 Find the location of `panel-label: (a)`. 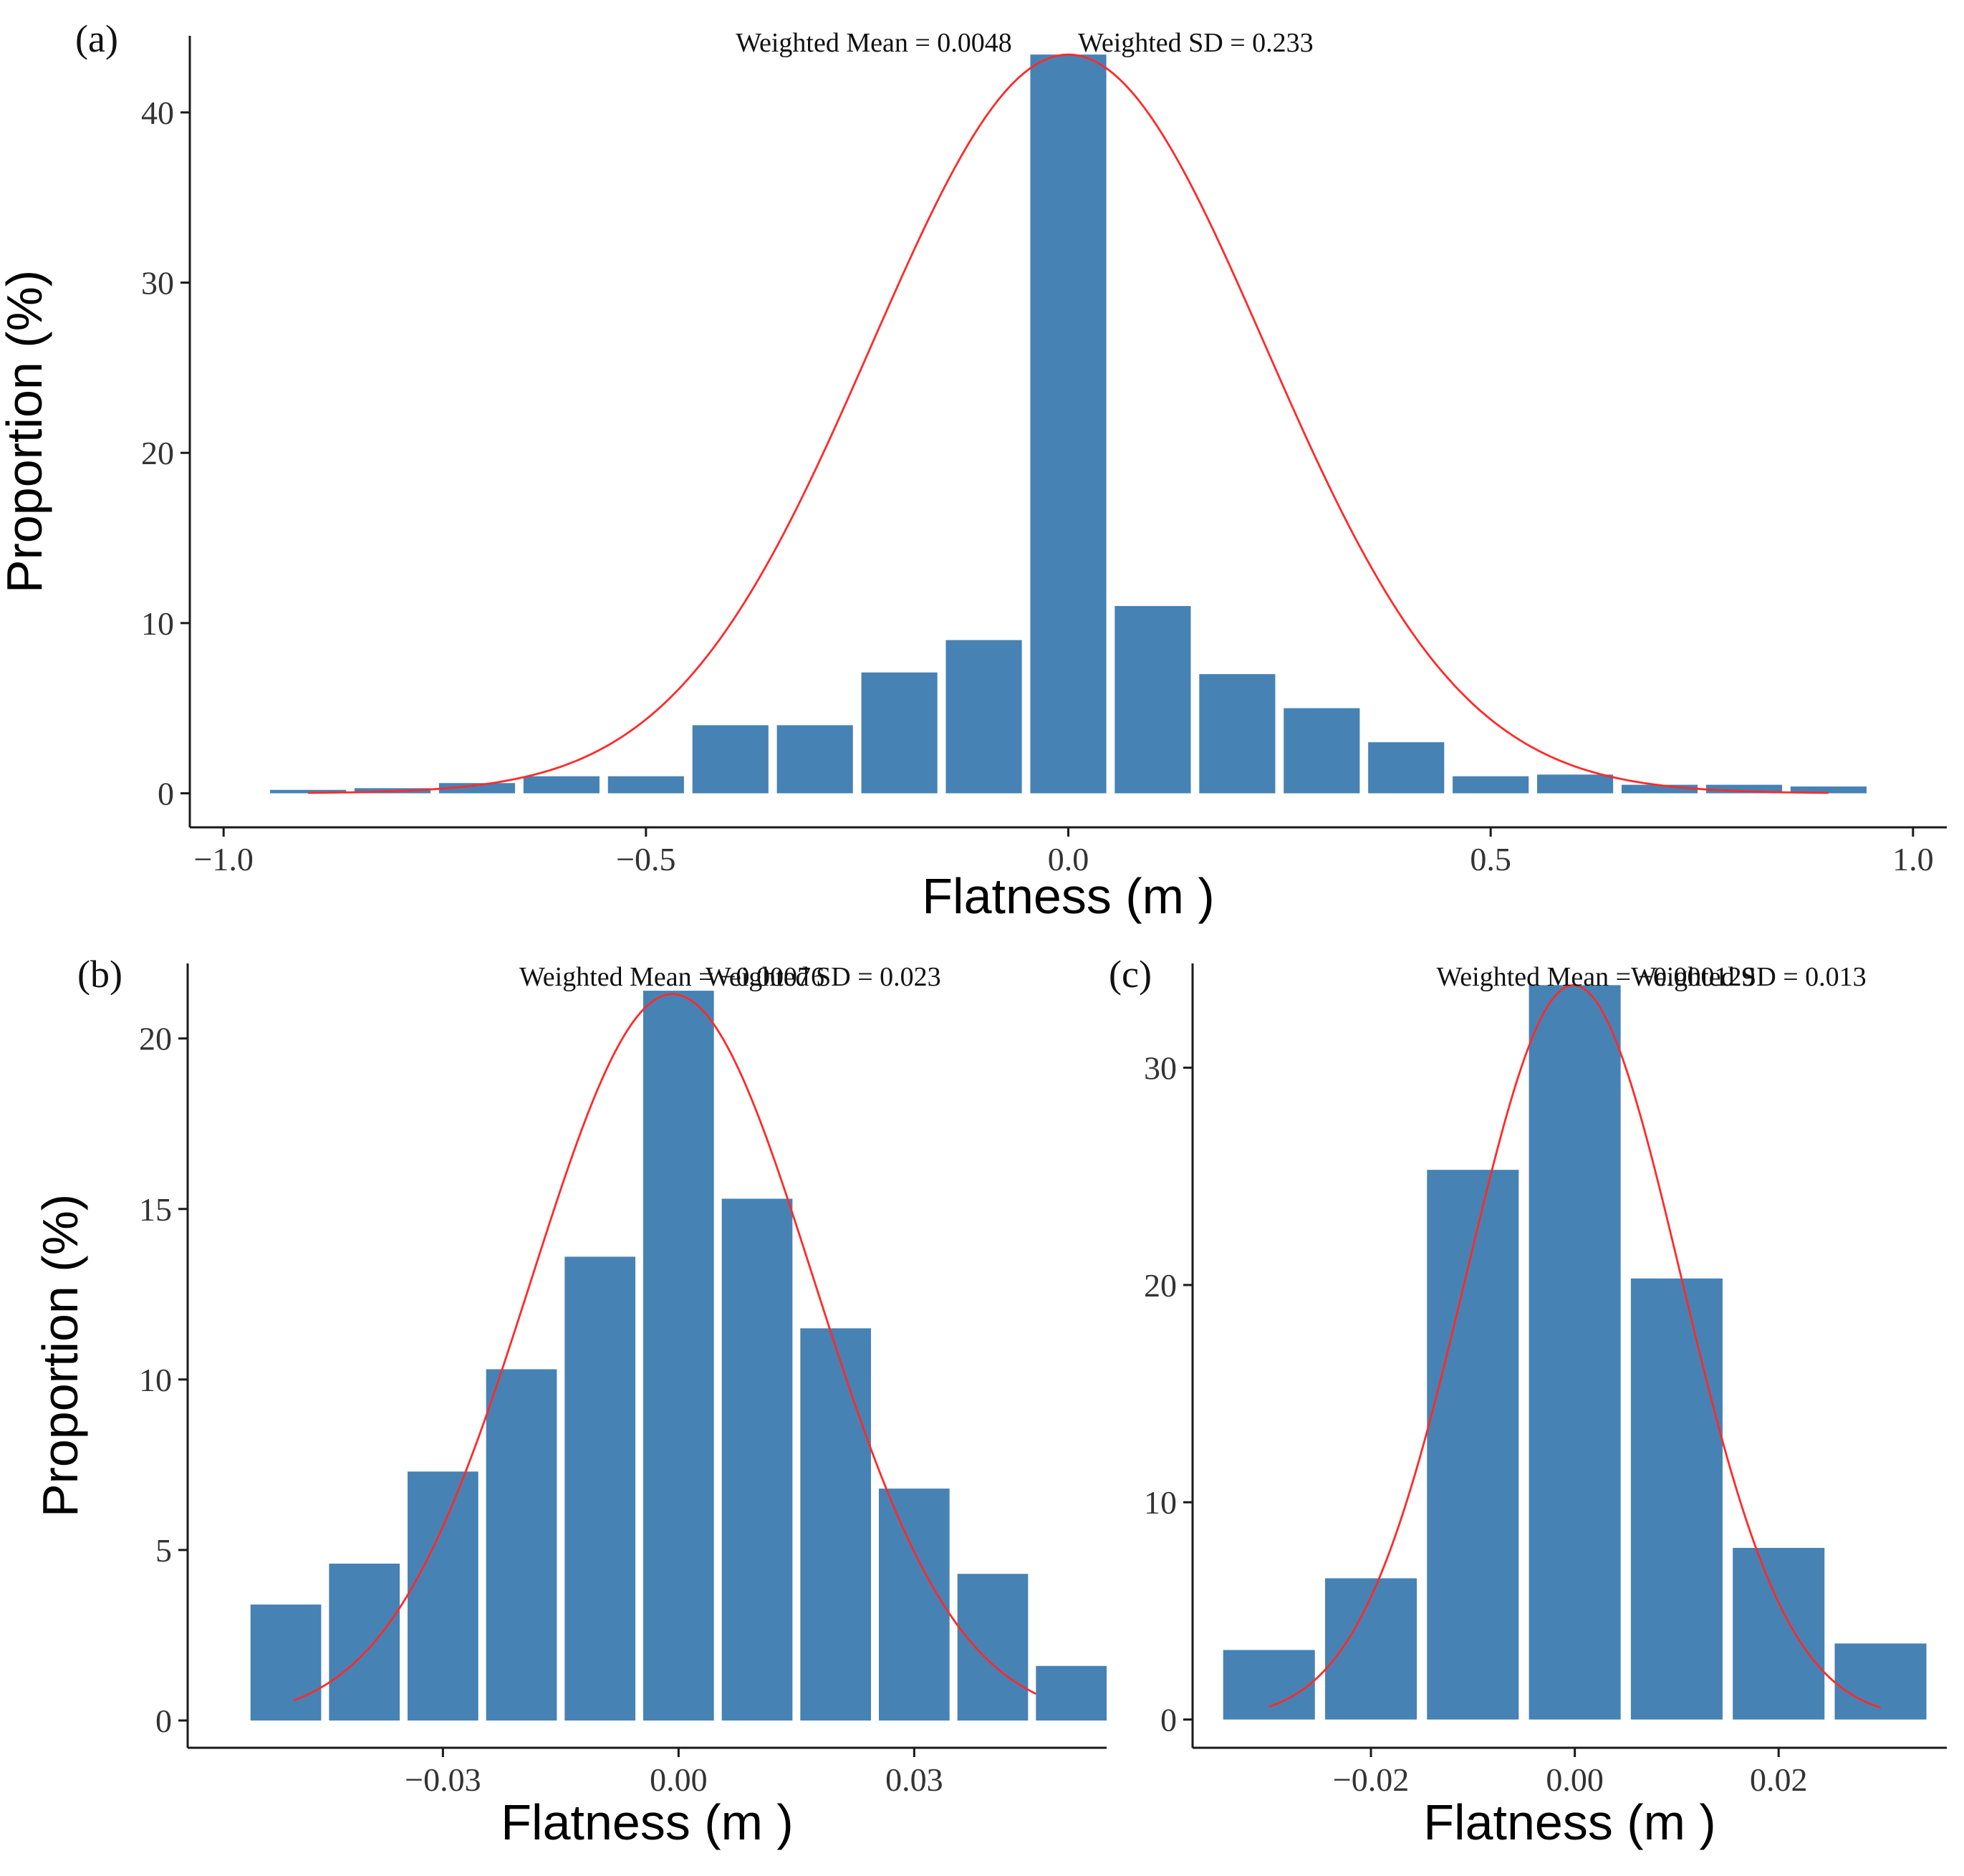

panel-label: (a) is located at coordinates (96, 38).